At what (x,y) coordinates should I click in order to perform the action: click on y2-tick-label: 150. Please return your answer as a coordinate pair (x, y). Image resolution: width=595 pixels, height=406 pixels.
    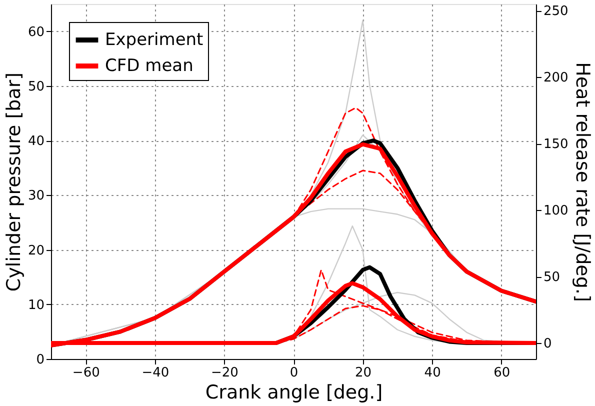
    Looking at the image, I should click on (556, 144).